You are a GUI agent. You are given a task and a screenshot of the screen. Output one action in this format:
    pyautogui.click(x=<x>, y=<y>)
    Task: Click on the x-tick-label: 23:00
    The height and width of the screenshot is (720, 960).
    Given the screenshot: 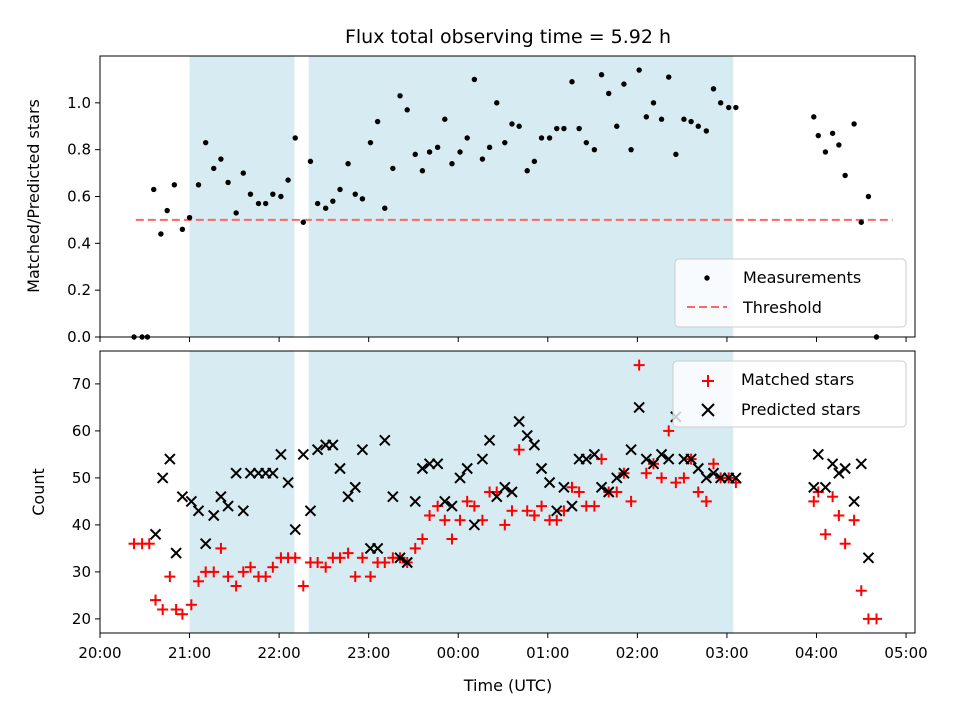 What is the action you would take?
    pyautogui.click(x=368, y=653)
    